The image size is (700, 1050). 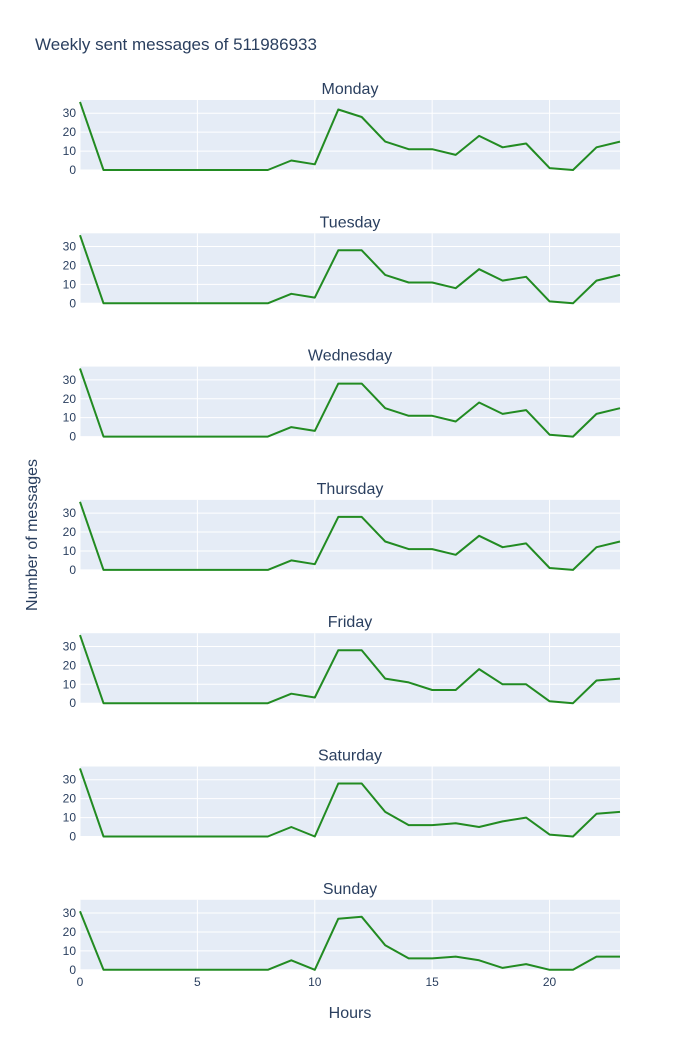 I want to click on subplot-title-monday: Monday, so click(x=350, y=89).